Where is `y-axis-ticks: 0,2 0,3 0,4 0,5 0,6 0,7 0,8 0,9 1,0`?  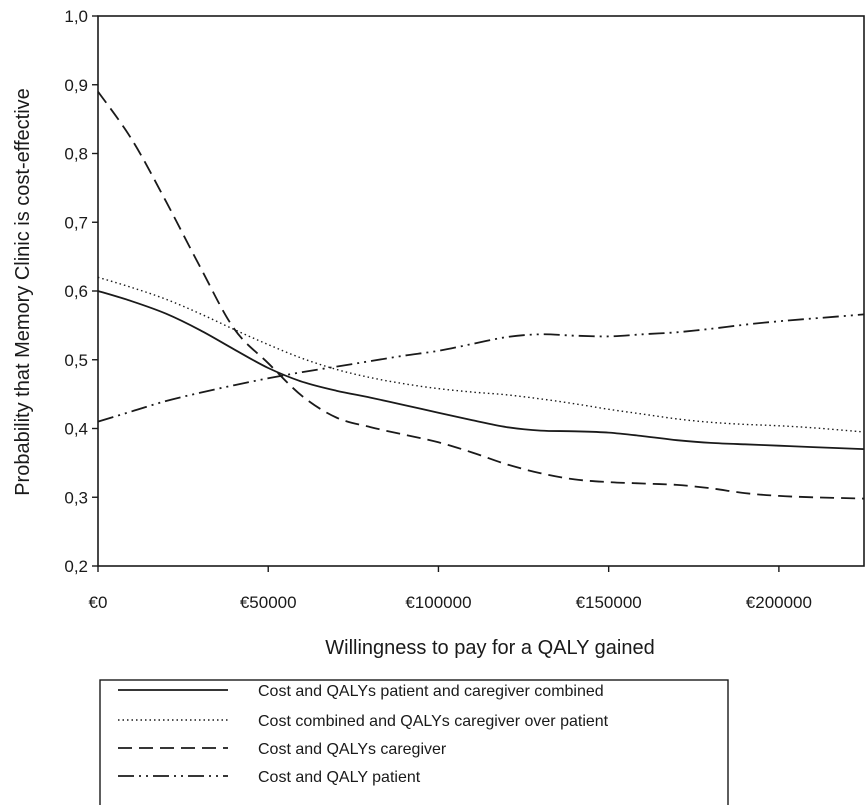 y-axis-ticks: 0,2 0,3 0,4 0,5 0,6 0,7 0,8 0,9 1,0 is located at coordinates (81, 291).